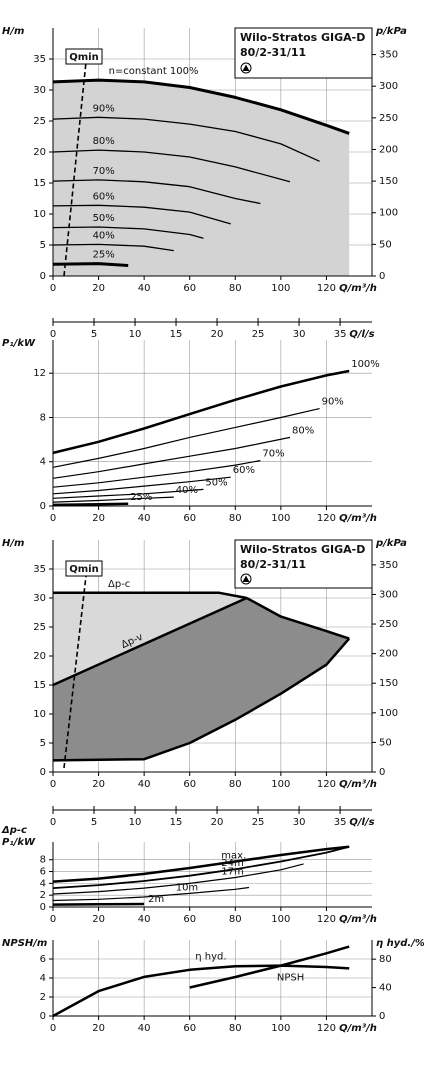  I want to click on data: Δp-cΔp-v, so click(201, 670).